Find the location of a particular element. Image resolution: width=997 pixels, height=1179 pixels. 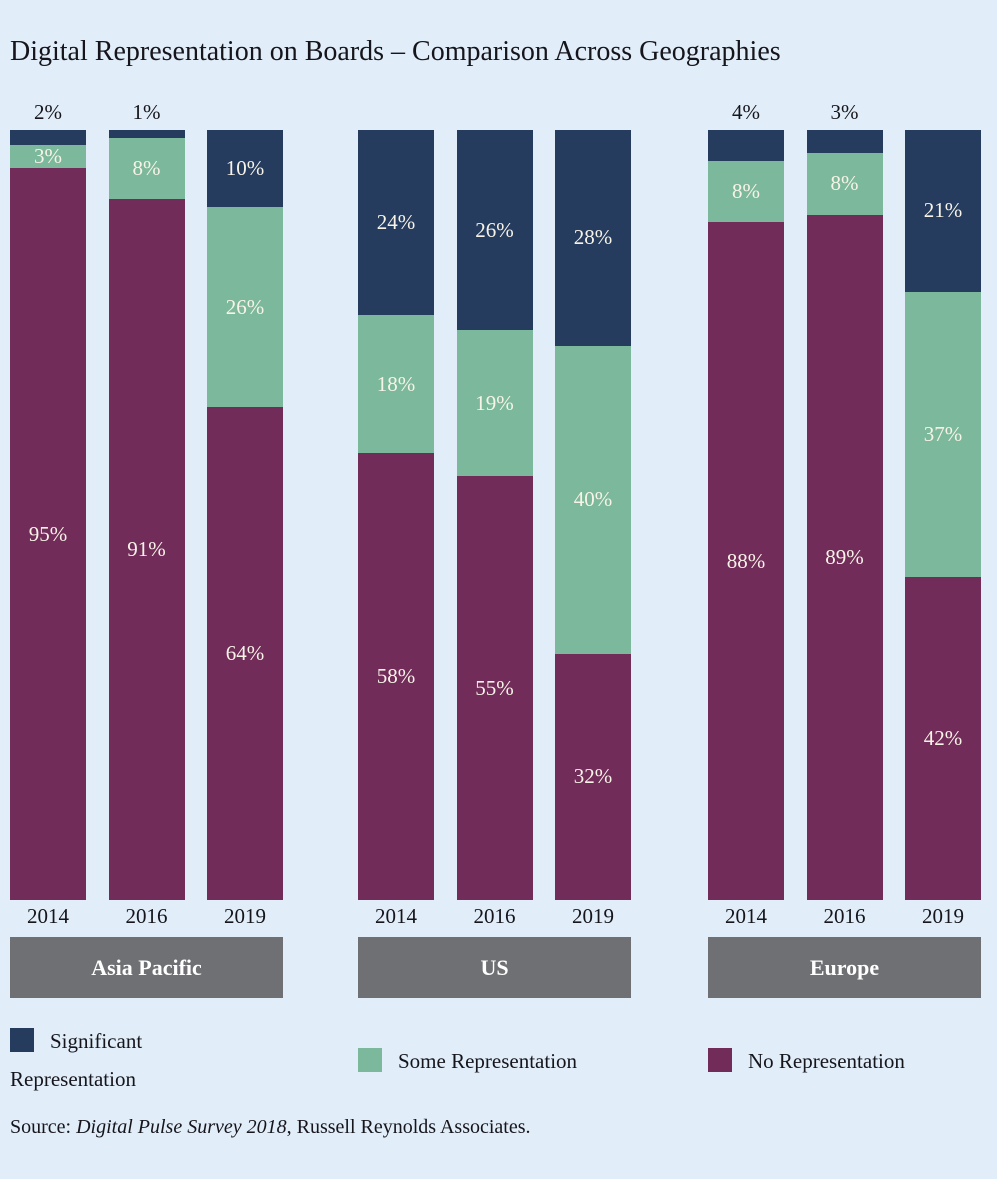

bar-europe-2016: 3% 8% 89% is located at coordinates (844, 501).